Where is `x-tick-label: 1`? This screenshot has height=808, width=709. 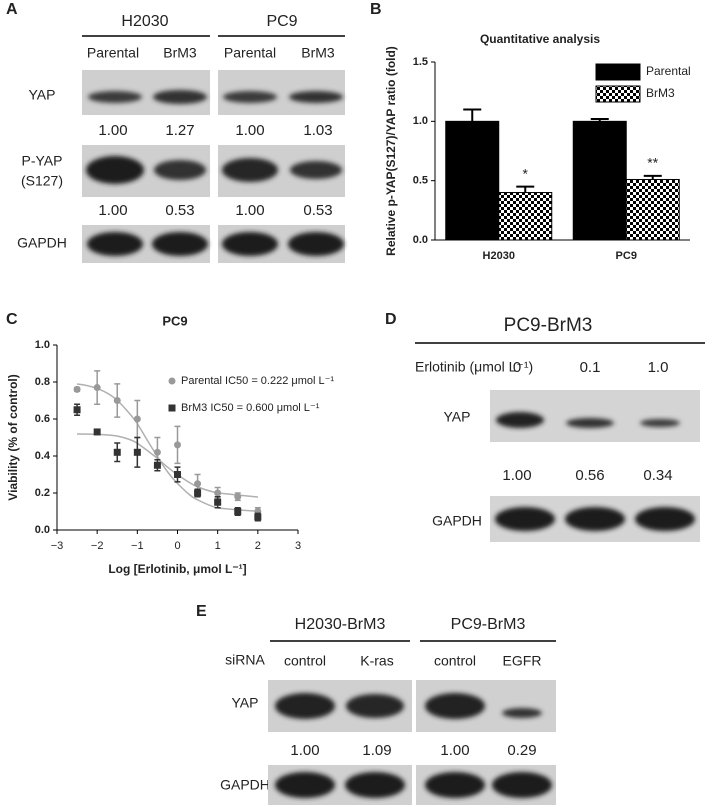
x-tick-label: 1 is located at coordinates (218, 546).